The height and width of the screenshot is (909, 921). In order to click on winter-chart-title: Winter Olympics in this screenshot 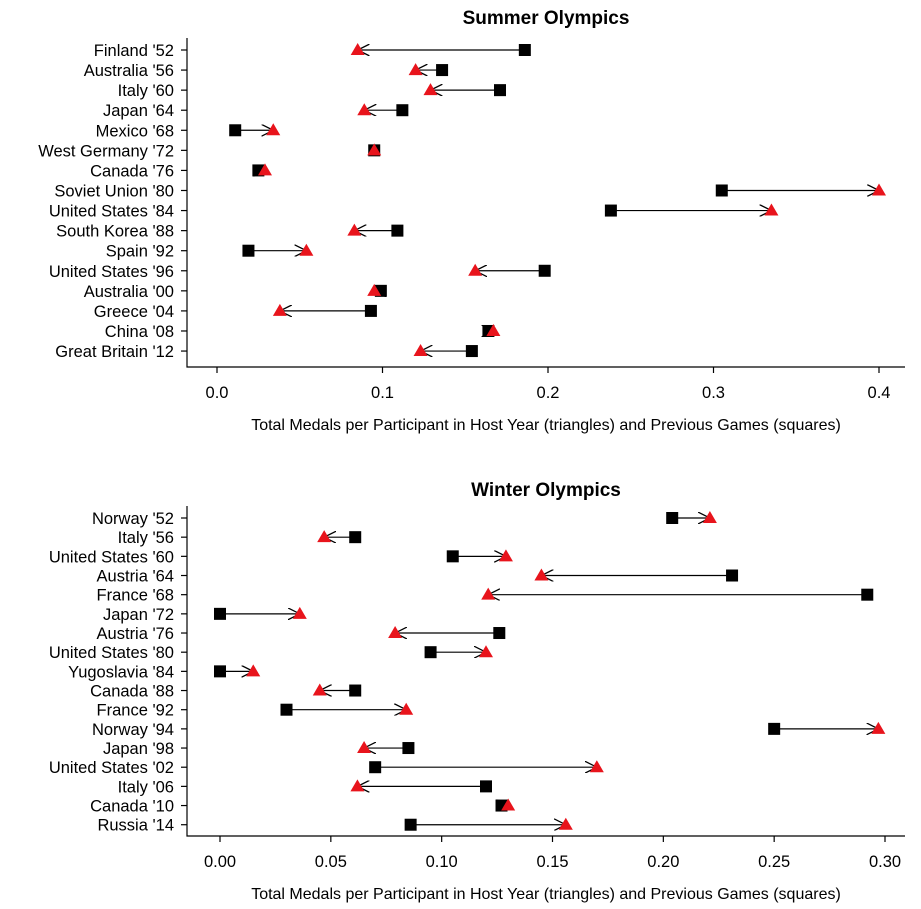, I will do `click(546, 490)`.